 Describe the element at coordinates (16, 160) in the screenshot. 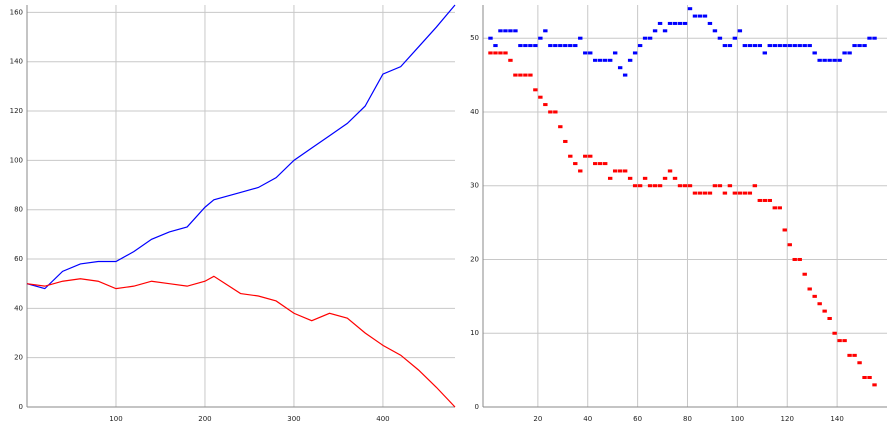

I see `y-tick-label: 100` at that location.